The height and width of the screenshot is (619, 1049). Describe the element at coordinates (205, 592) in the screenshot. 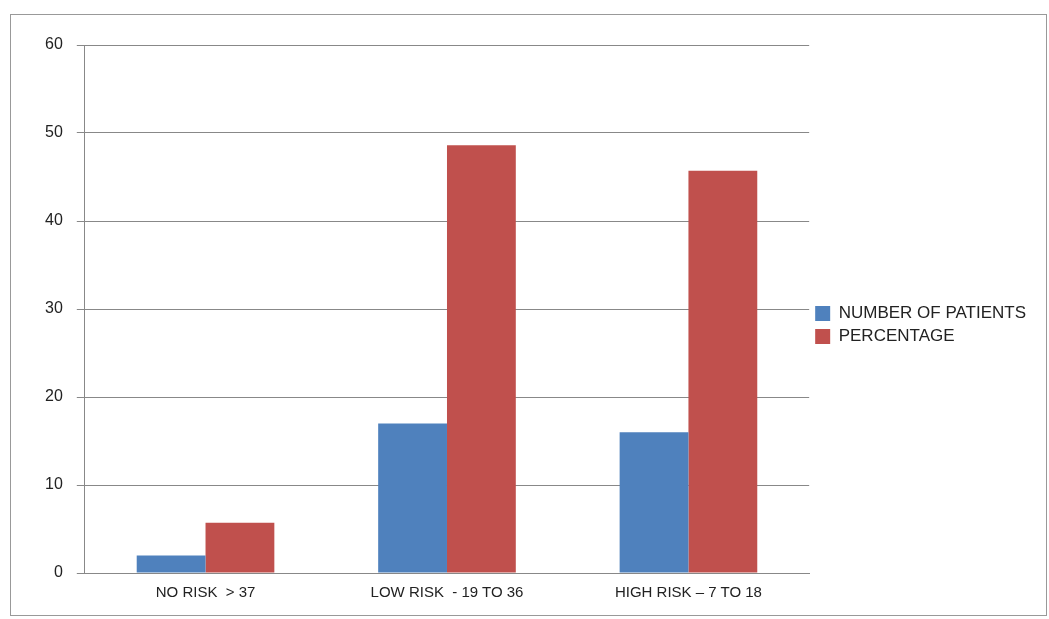

I see `x-tick-label: NO RISK > 37` at that location.